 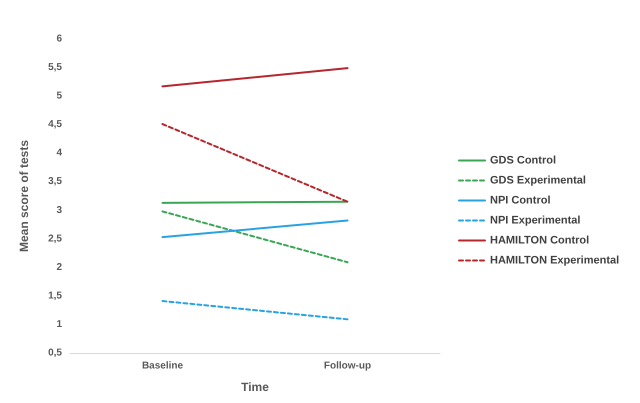 I want to click on legend-label: GDS Experimental, so click(x=538, y=180).